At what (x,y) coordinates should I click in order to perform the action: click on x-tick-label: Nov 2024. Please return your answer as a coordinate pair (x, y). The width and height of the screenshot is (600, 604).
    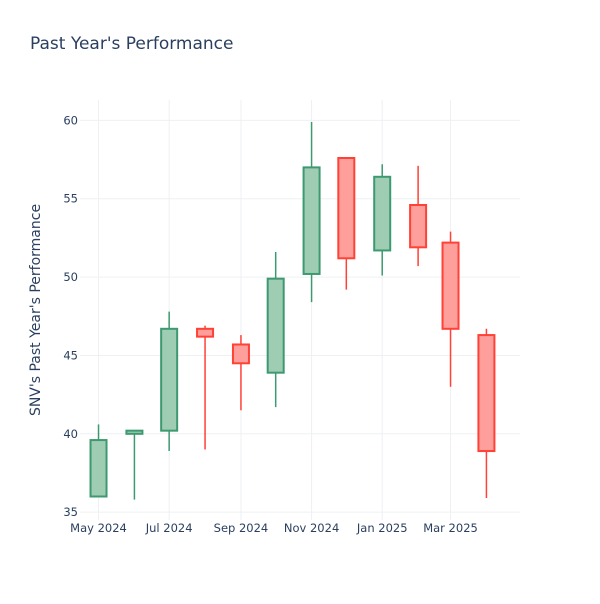
    Looking at the image, I should click on (311, 528).